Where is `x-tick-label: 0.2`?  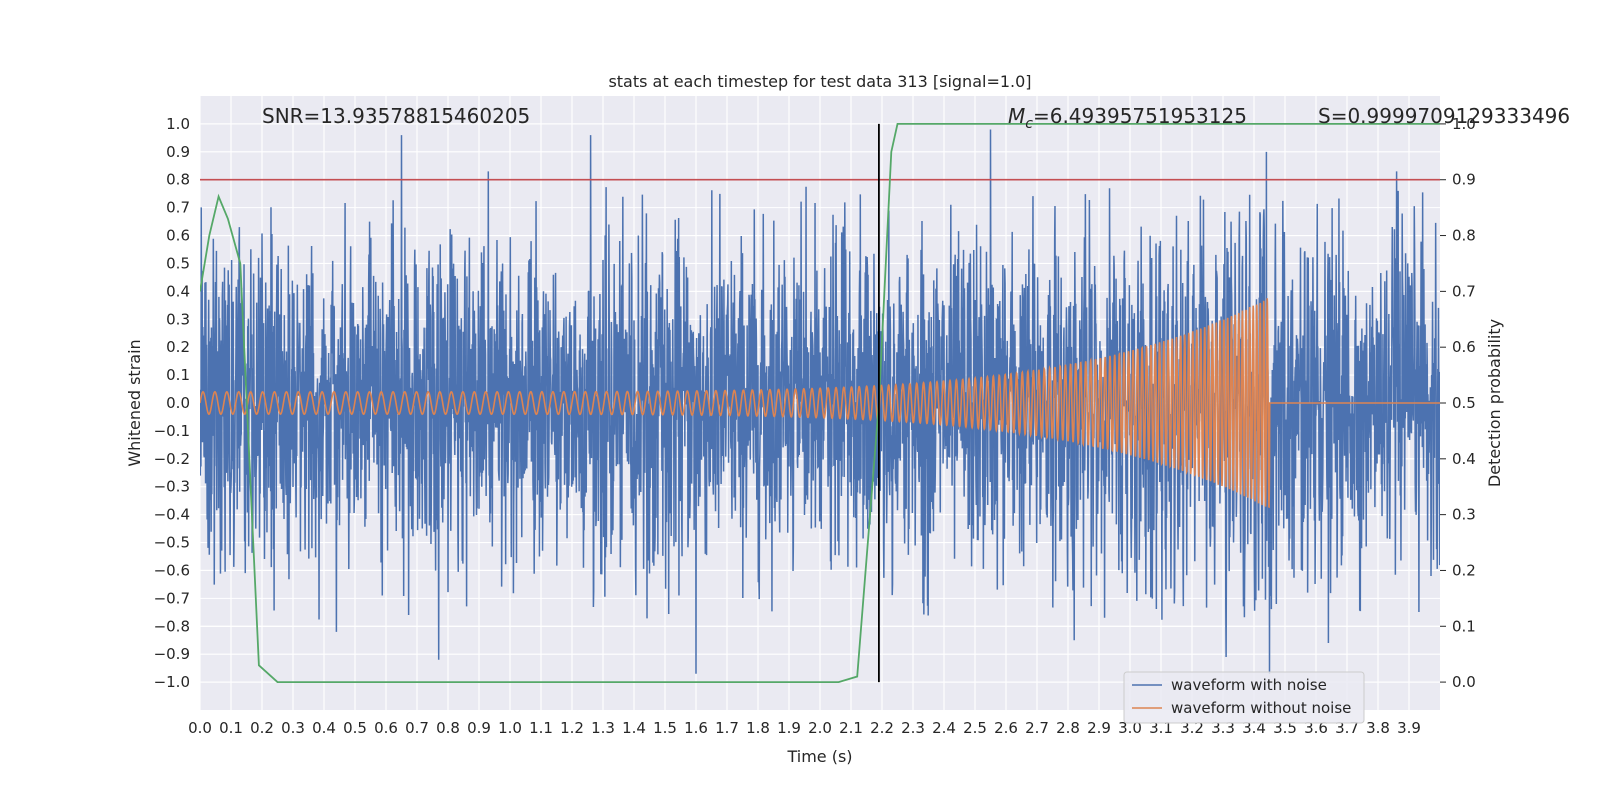
x-tick-label: 0.2 is located at coordinates (262, 728).